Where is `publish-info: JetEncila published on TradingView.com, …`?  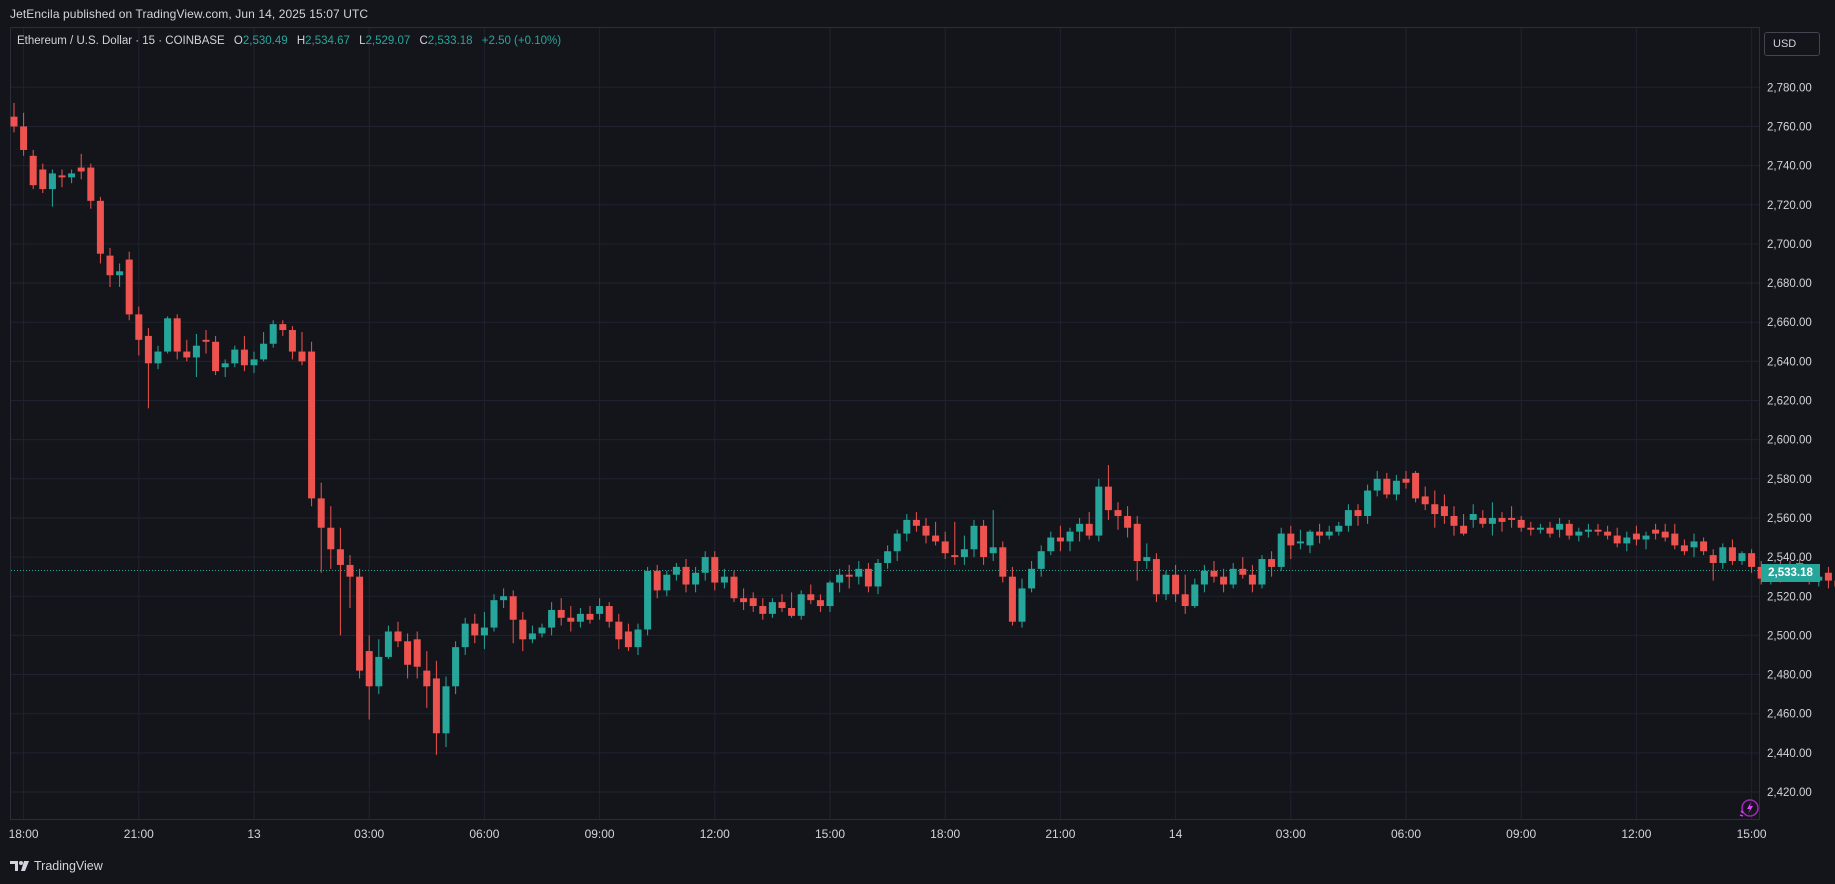
publish-info: JetEncila published on TradingView.com, … is located at coordinates (189, 14).